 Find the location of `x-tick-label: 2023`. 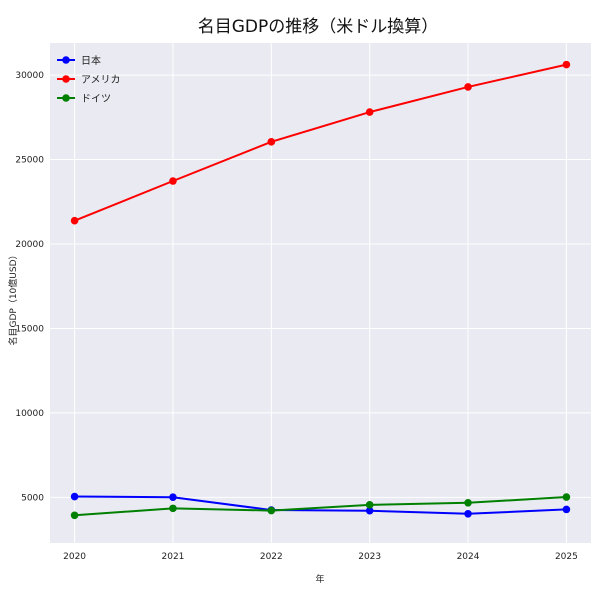

x-tick-label: 2023 is located at coordinates (369, 557).